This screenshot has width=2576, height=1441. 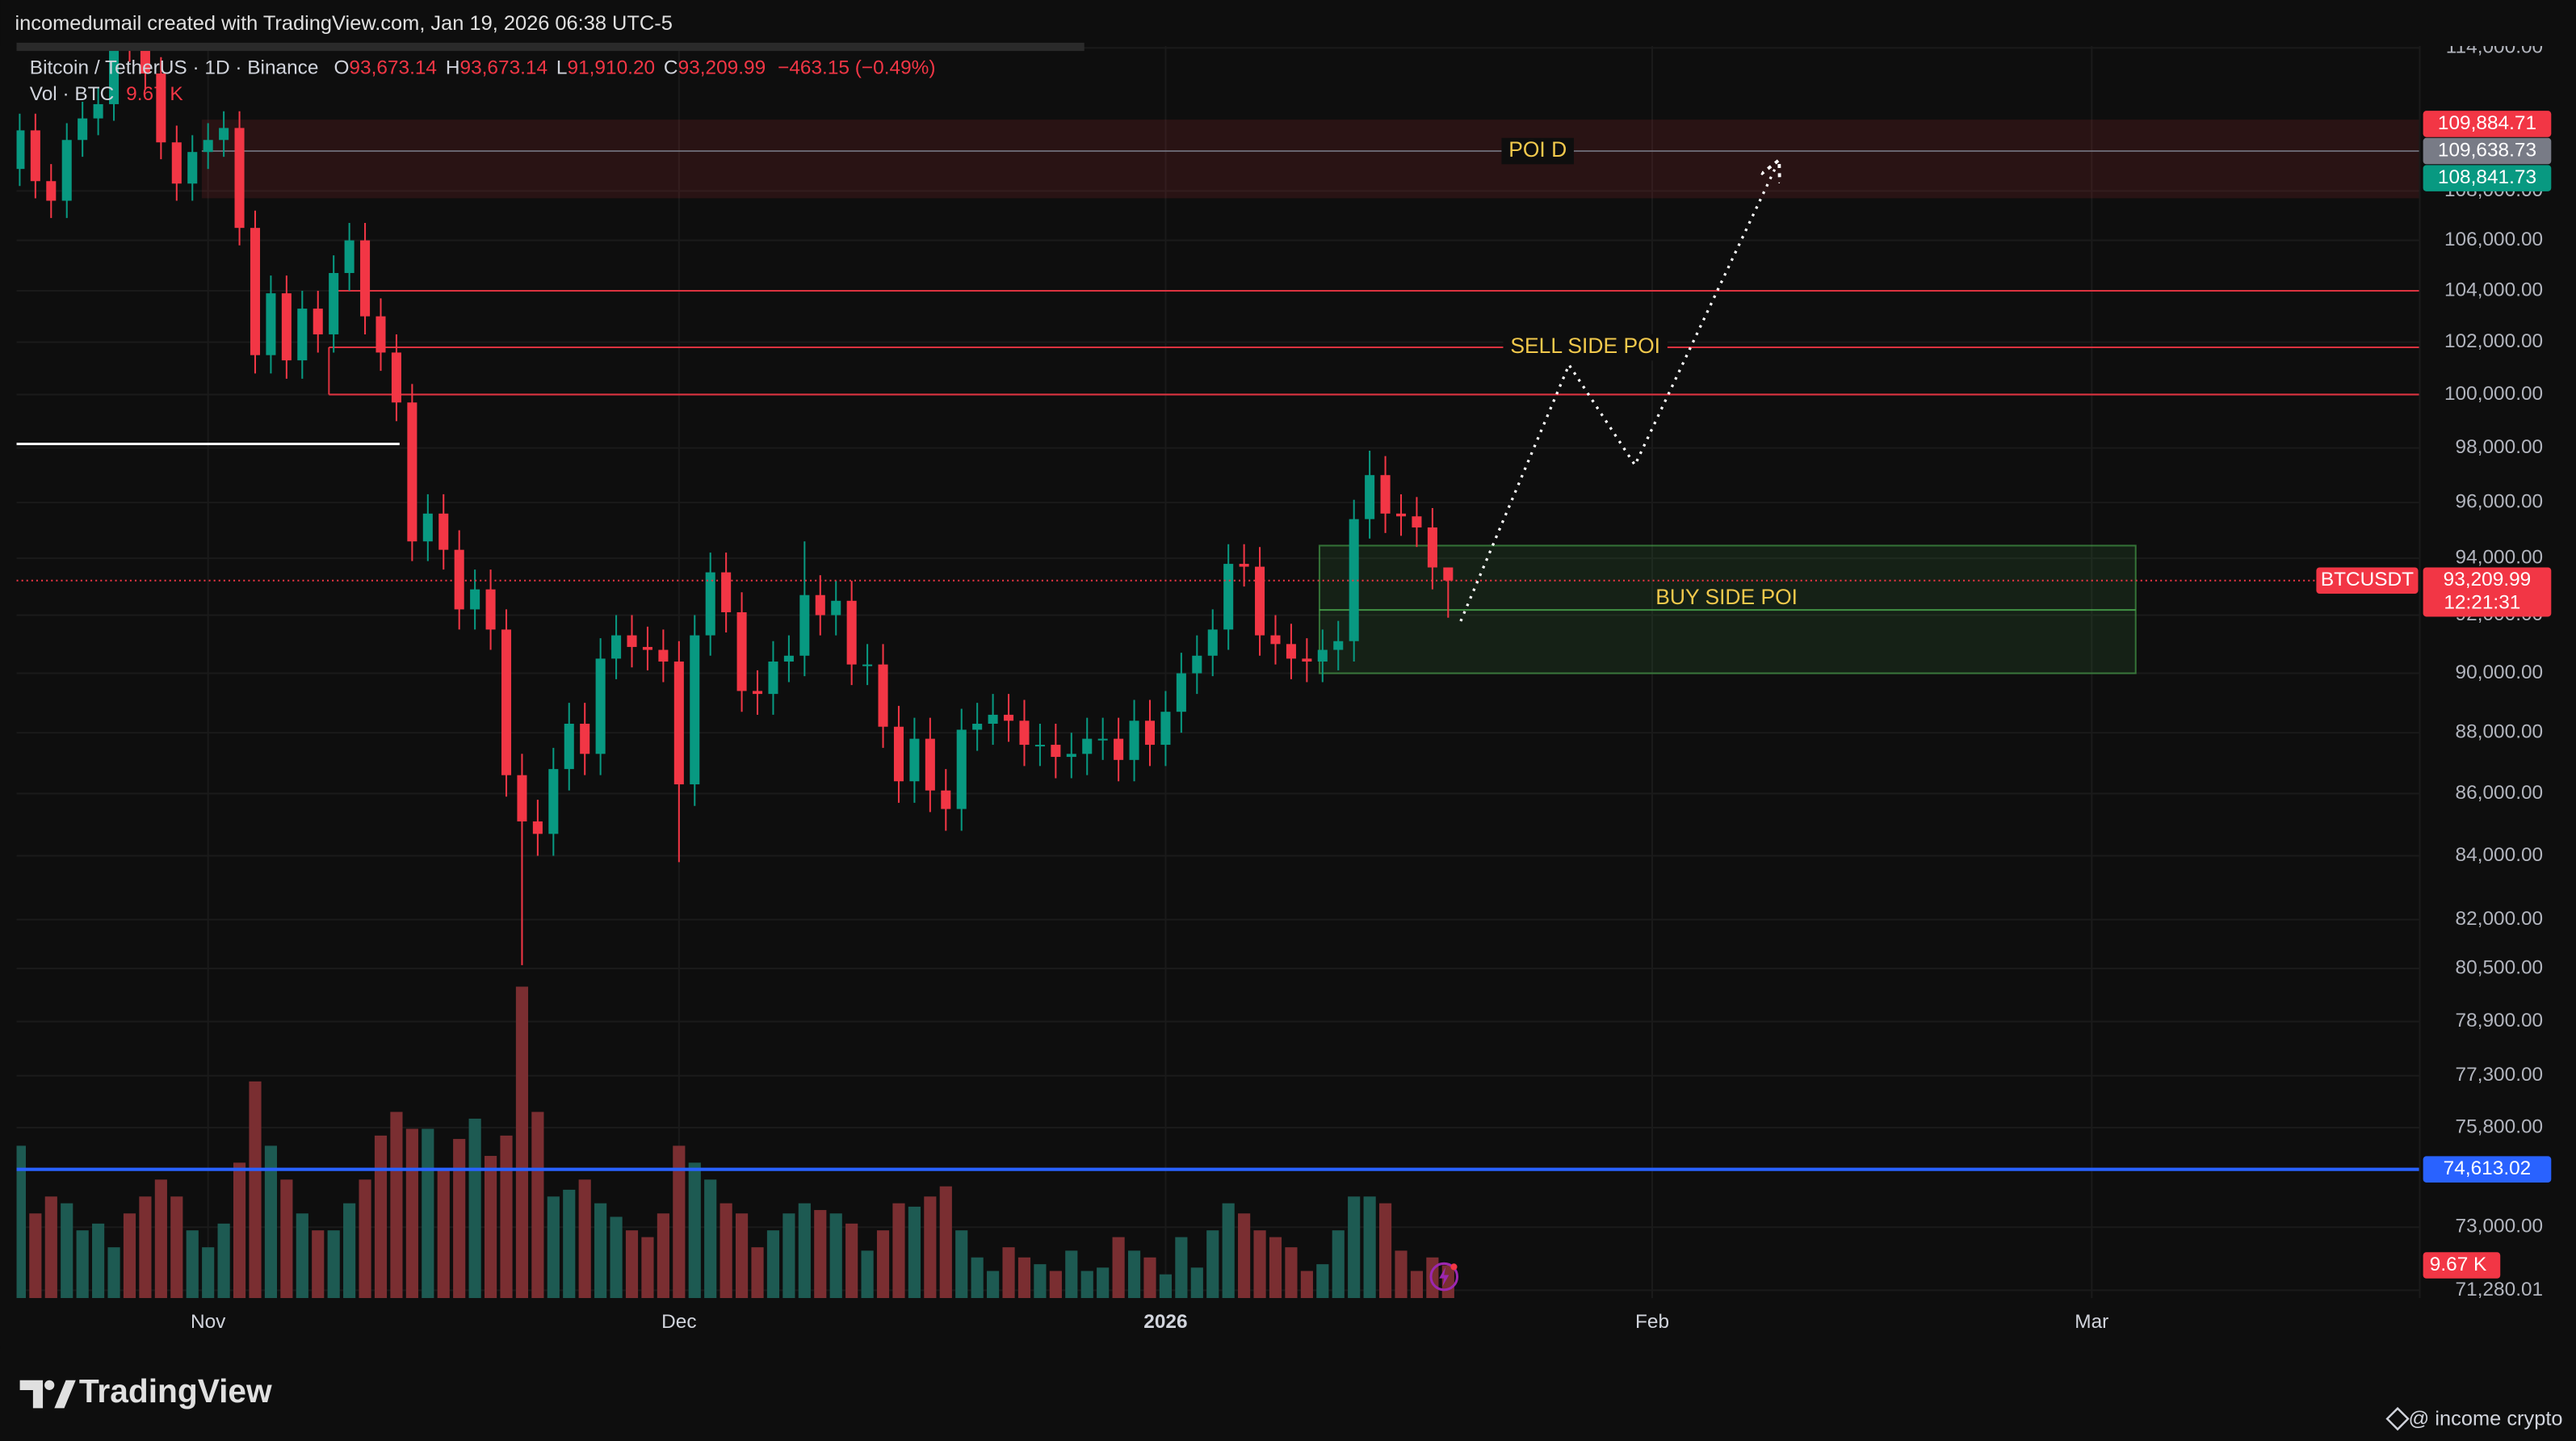 I want to click on ohlc-key: L, so click(x=562, y=68).